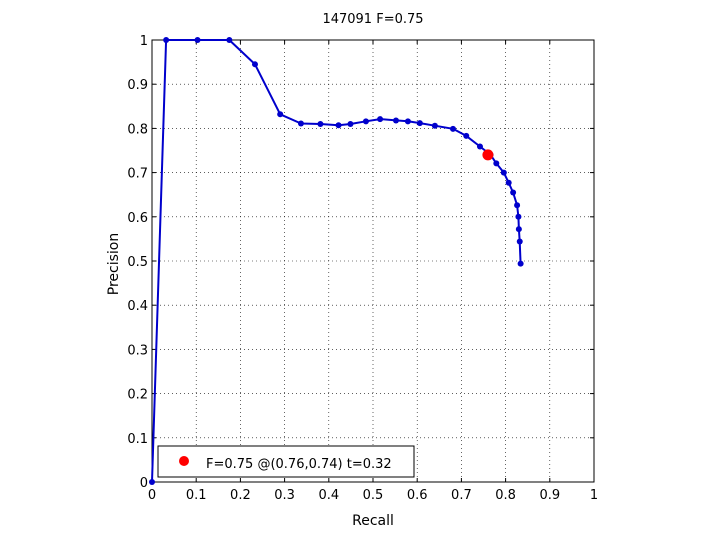 This screenshot has width=720, height=540. What do you see at coordinates (137, 306) in the screenshot?
I see `y-tick-label: 0.4` at bounding box center [137, 306].